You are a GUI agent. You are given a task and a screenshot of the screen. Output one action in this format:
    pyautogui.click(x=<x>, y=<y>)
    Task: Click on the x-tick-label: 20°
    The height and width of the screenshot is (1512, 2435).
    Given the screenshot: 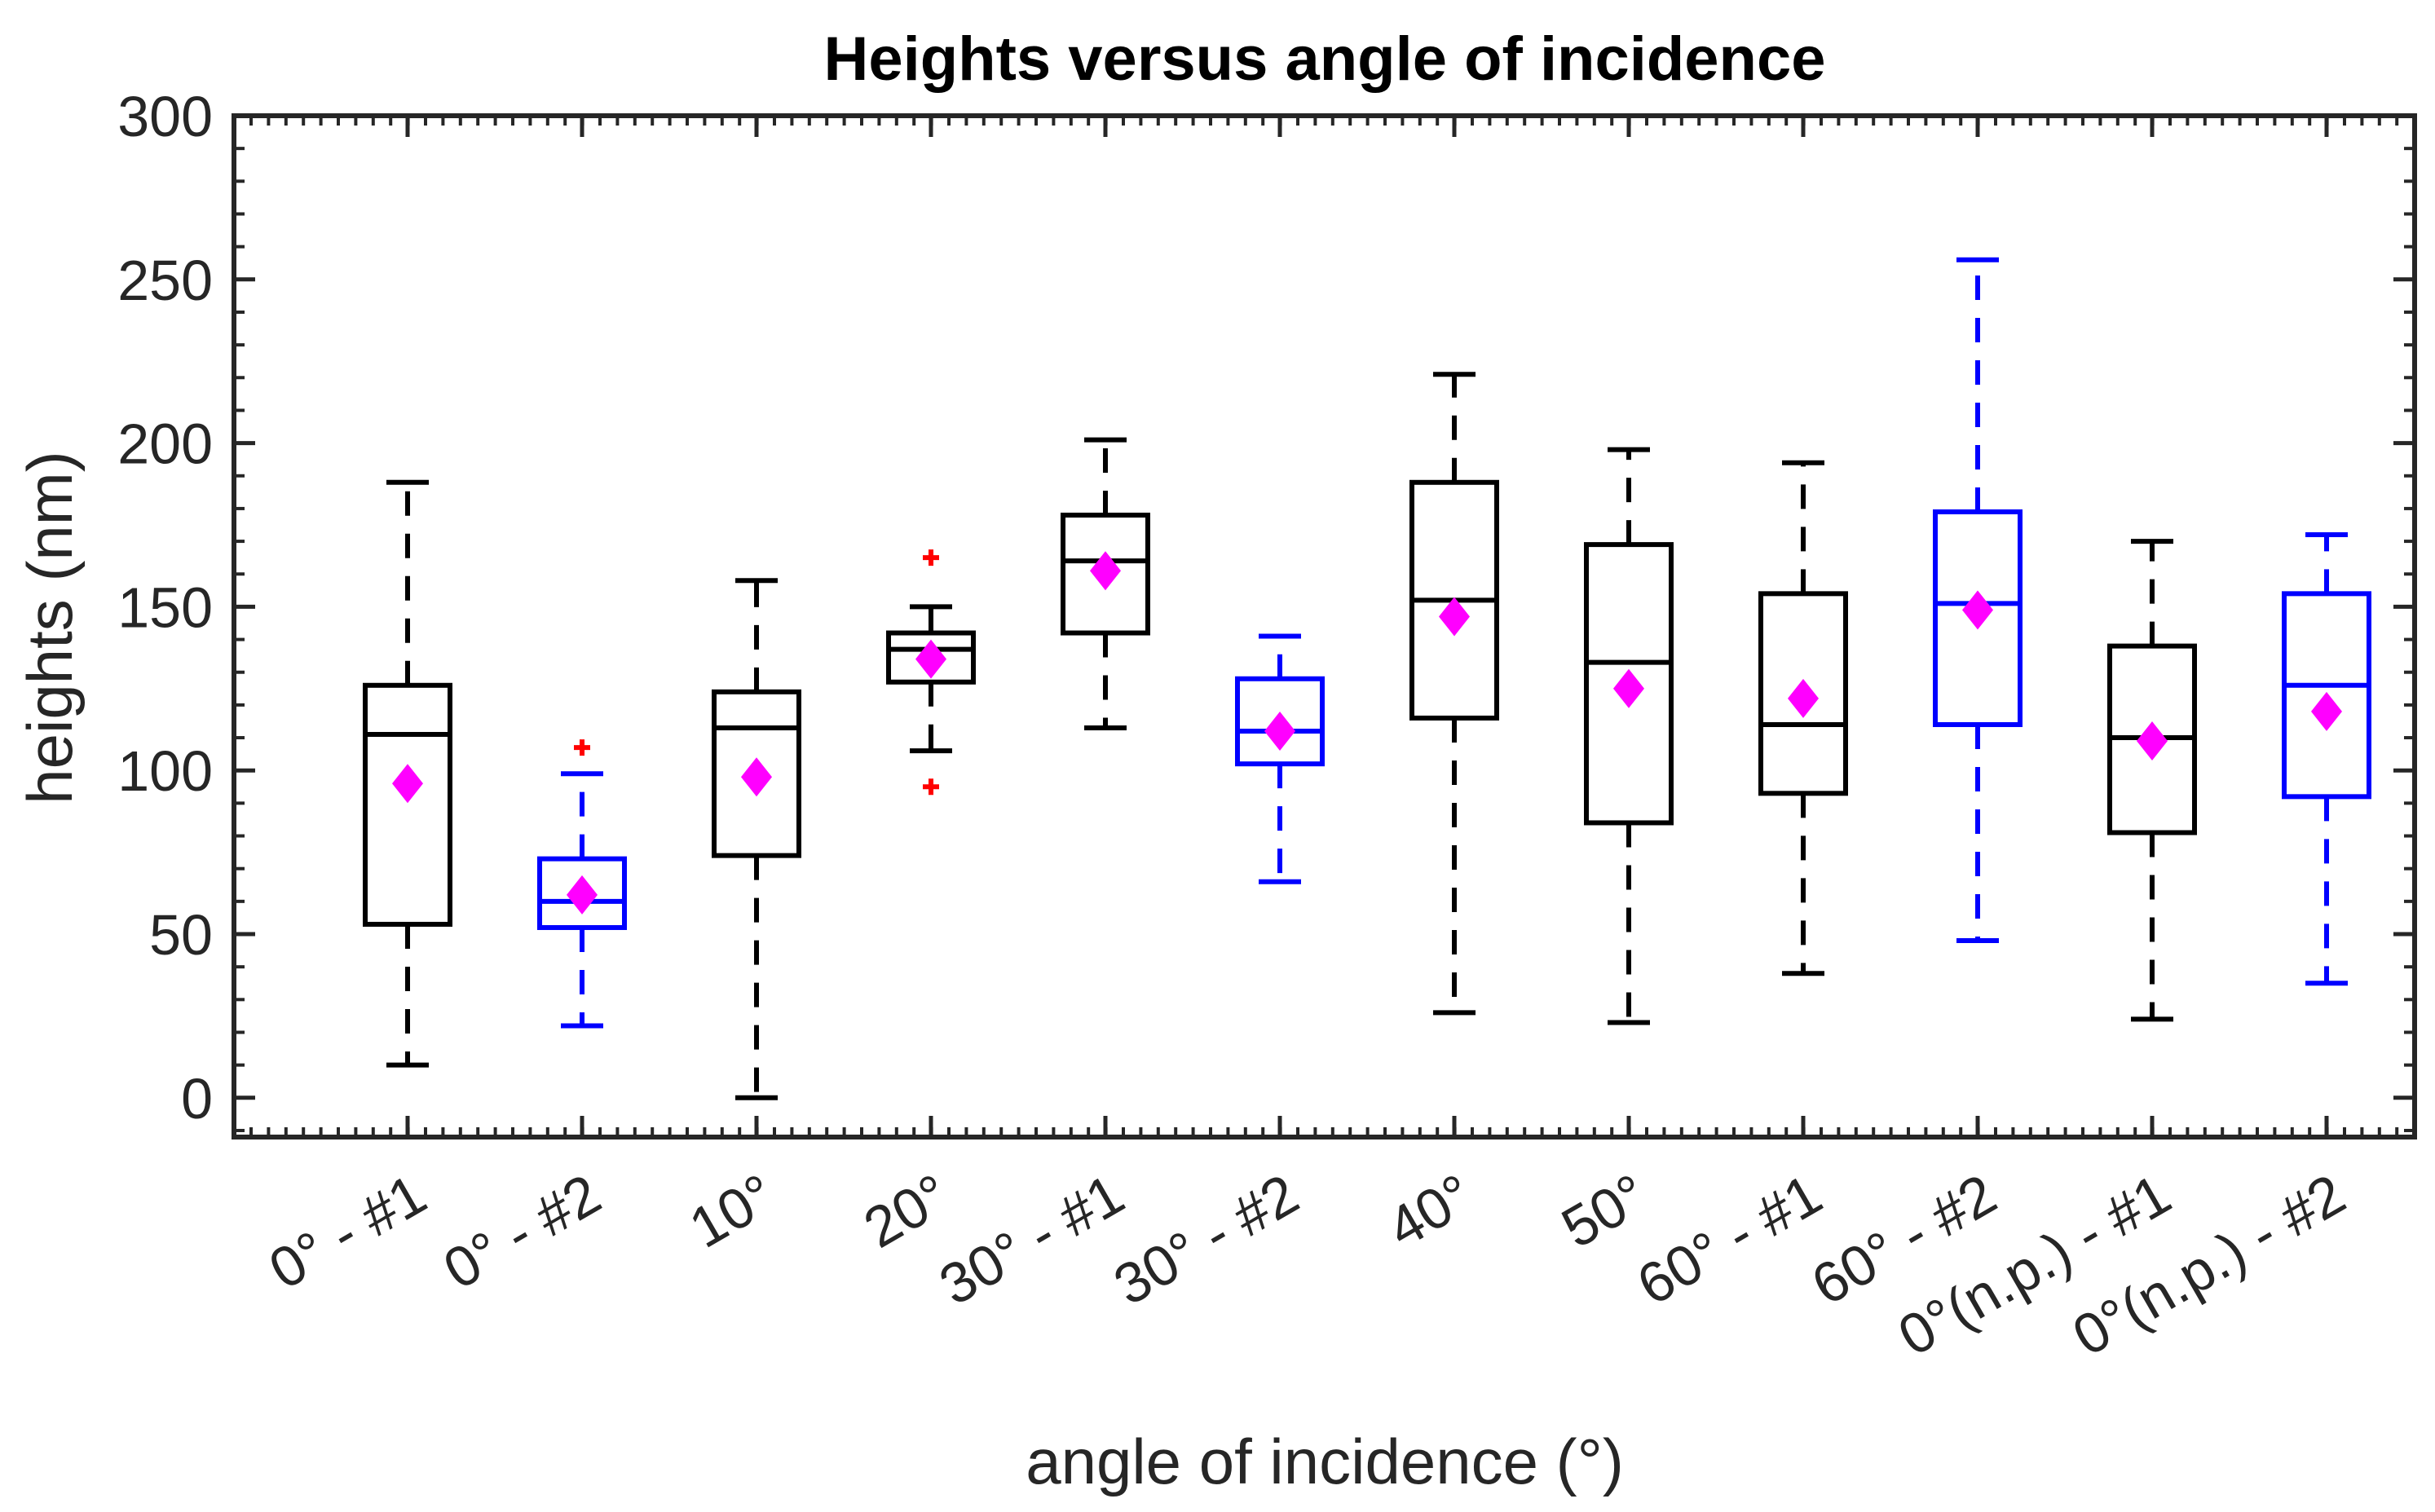 What is the action you would take?
    pyautogui.click(x=907, y=1211)
    